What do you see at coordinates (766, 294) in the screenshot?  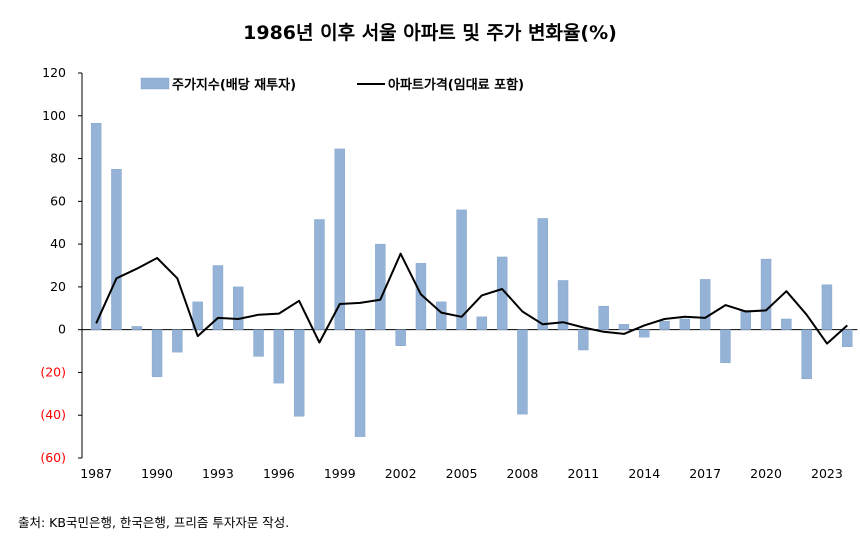 I see `bar-stock-2020` at bounding box center [766, 294].